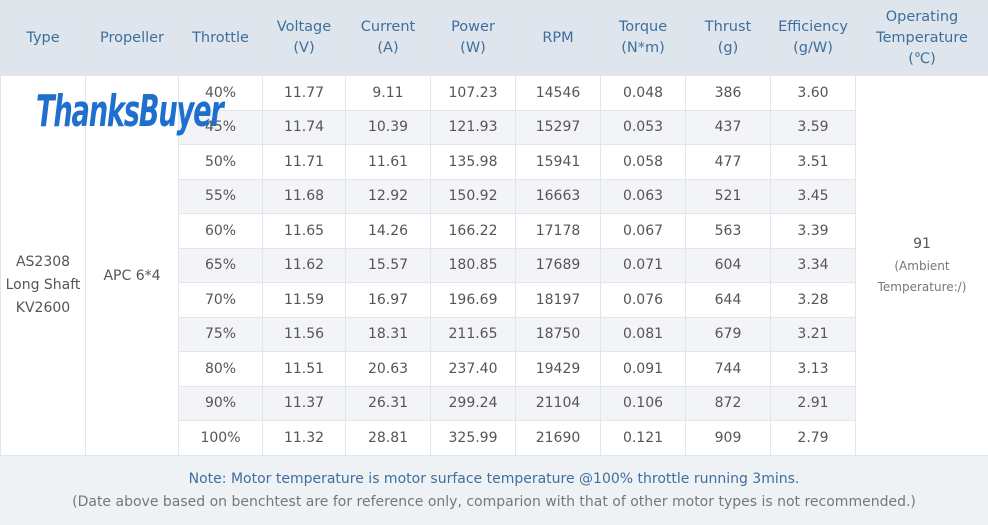 The image size is (988, 525). What do you see at coordinates (728, 334) in the screenshot?
I see `data-cell: 679` at bounding box center [728, 334].